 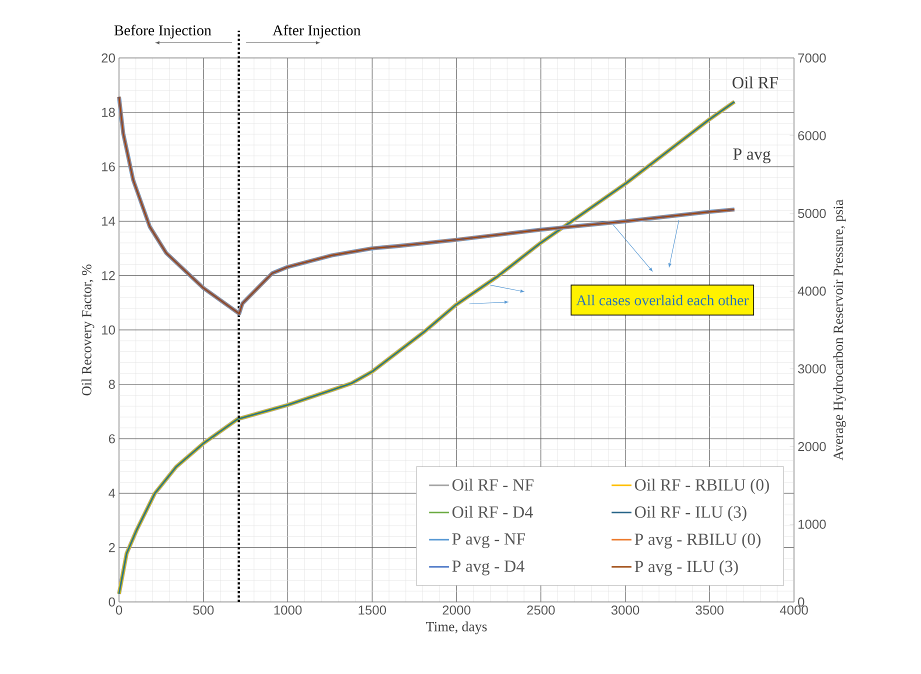 I want to click on y-tick-label: 16, so click(x=108, y=167).